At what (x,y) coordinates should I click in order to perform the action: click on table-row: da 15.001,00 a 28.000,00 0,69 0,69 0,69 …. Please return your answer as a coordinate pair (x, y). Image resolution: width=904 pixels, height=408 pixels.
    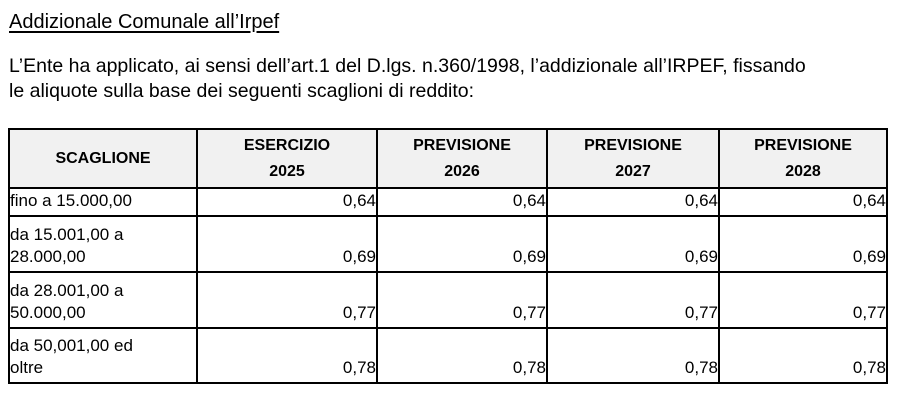
    Looking at the image, I should click on (448, 244).